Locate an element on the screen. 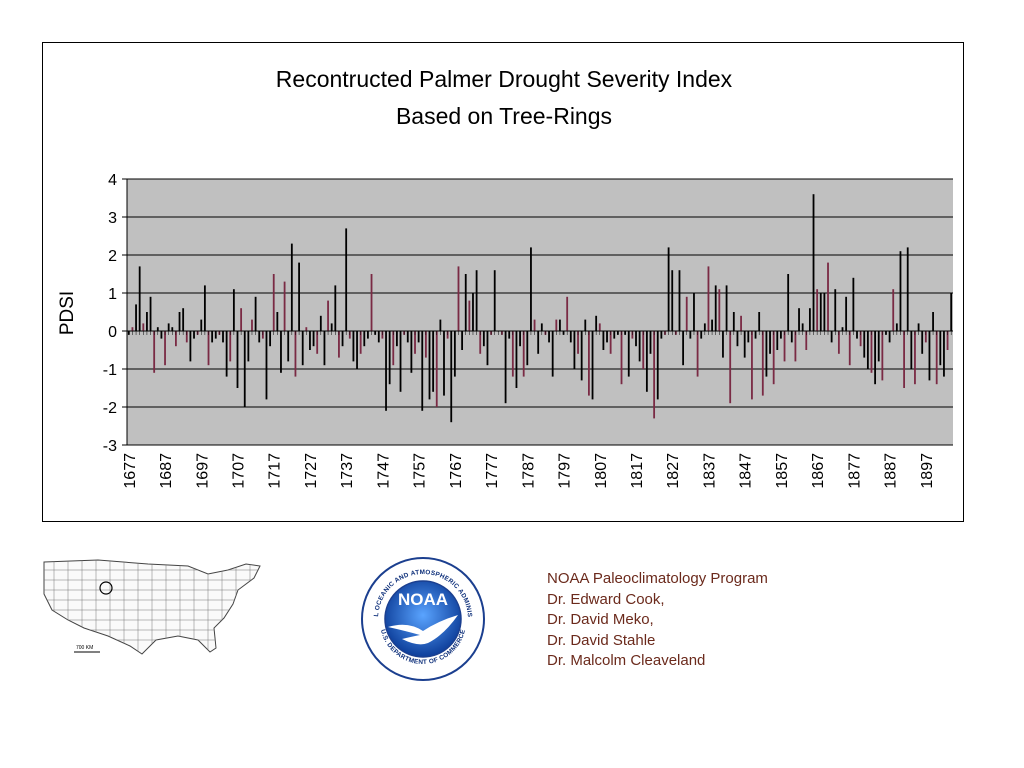  bar-1900 is located at coordinates (936, 358).